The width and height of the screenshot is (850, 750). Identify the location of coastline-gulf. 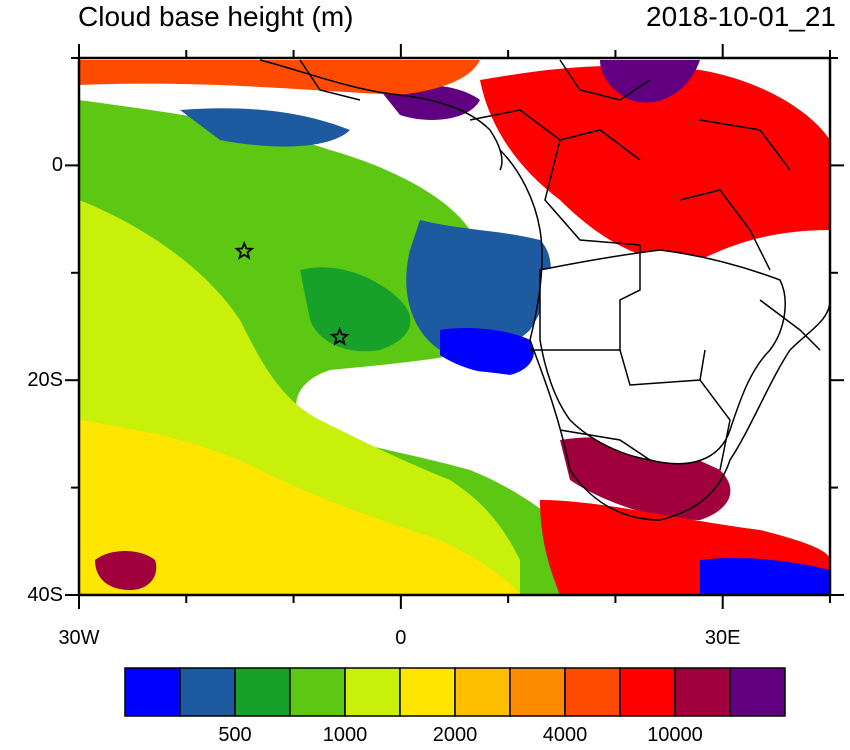
(381, 115).